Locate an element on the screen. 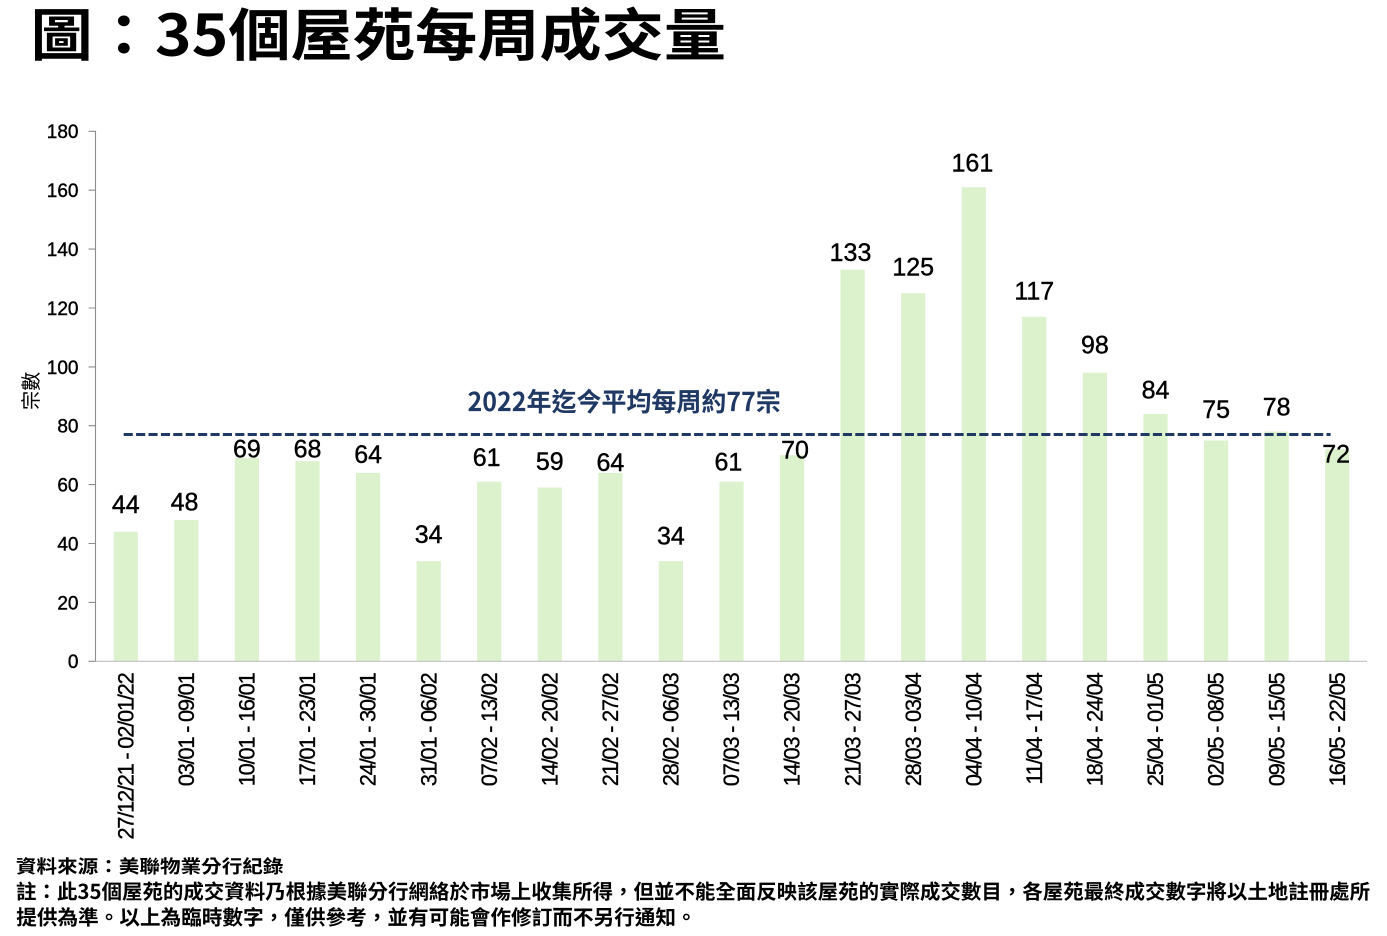  svg-text: 07/03 - 13/03 is located at coordinates (731, 729).